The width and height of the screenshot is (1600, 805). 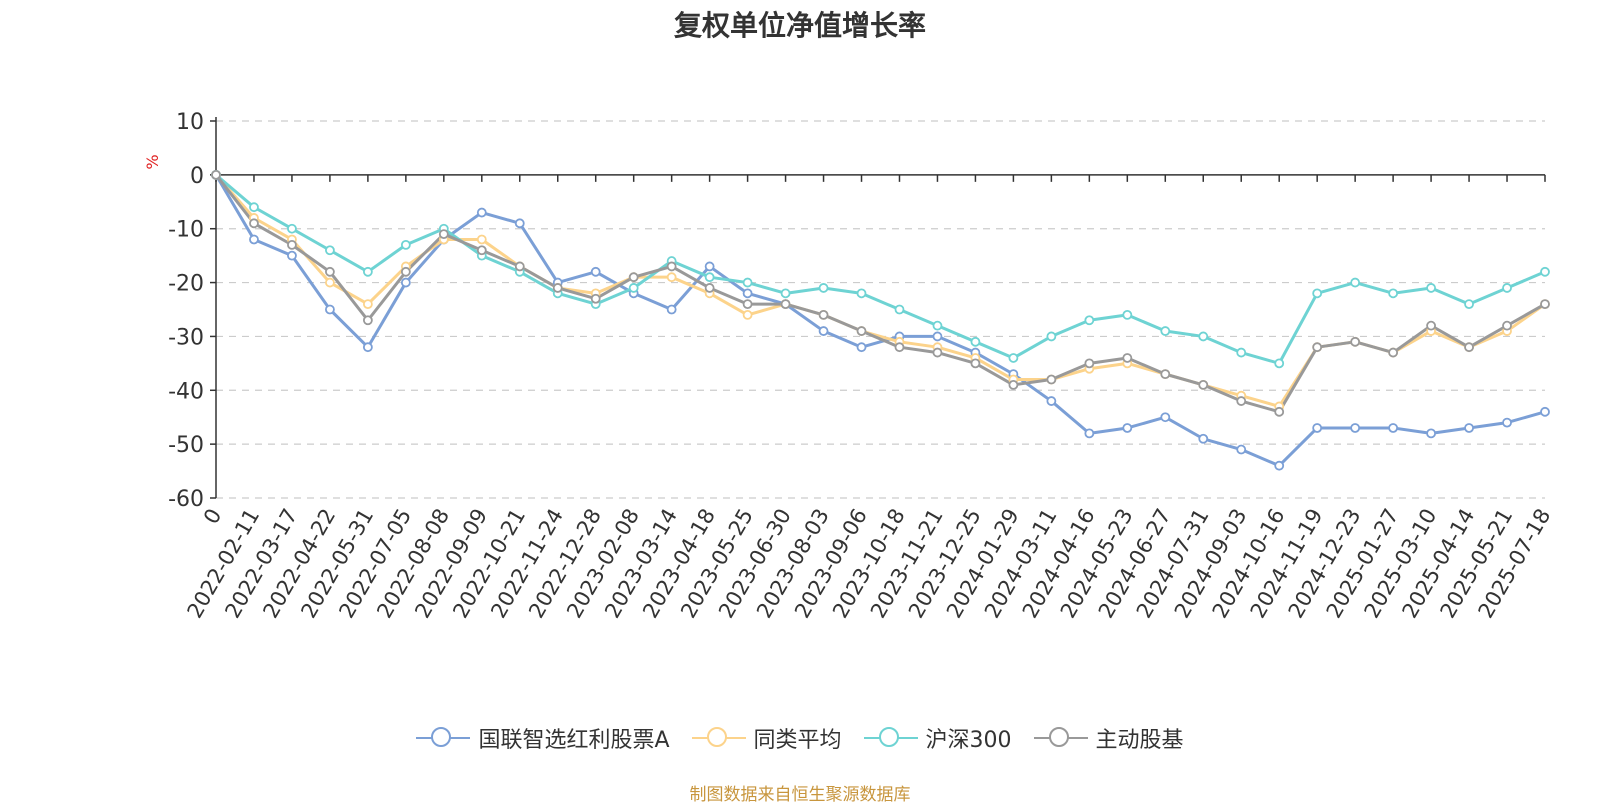 I want to click on y-tick-label: -10, so click(x=186, y=230).